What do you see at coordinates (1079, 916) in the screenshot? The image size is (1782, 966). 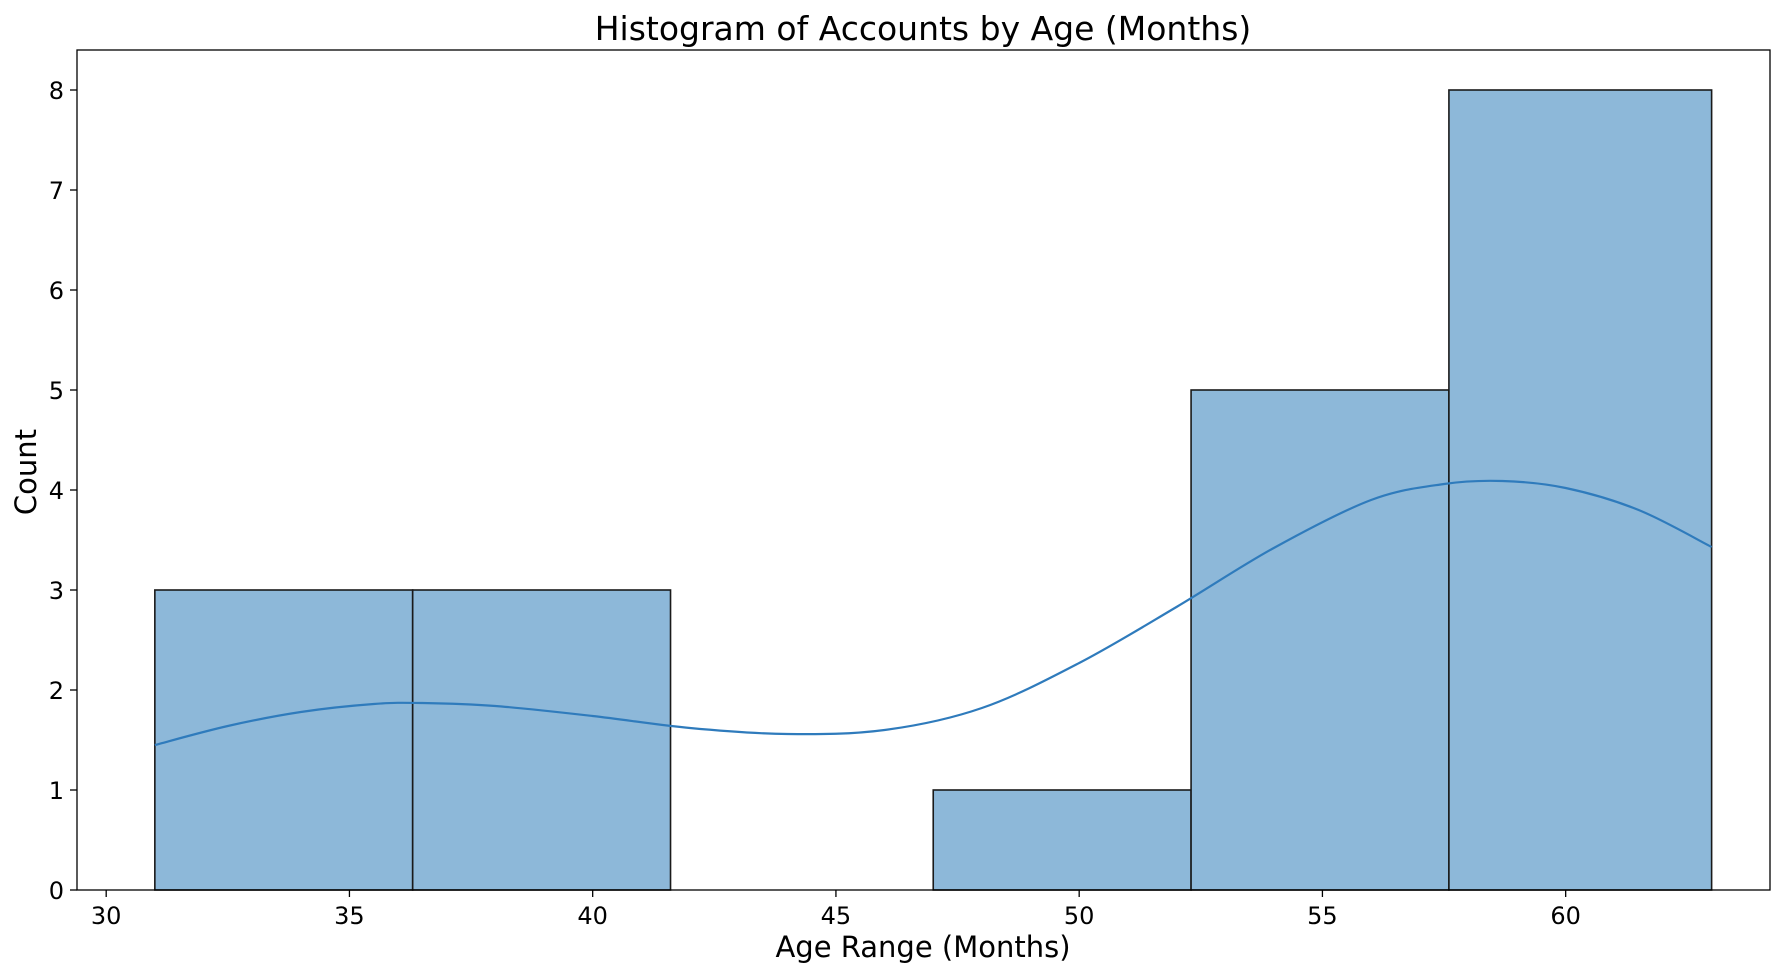 I see `x-tick-label: 50` at bounding box center [1079, 916].